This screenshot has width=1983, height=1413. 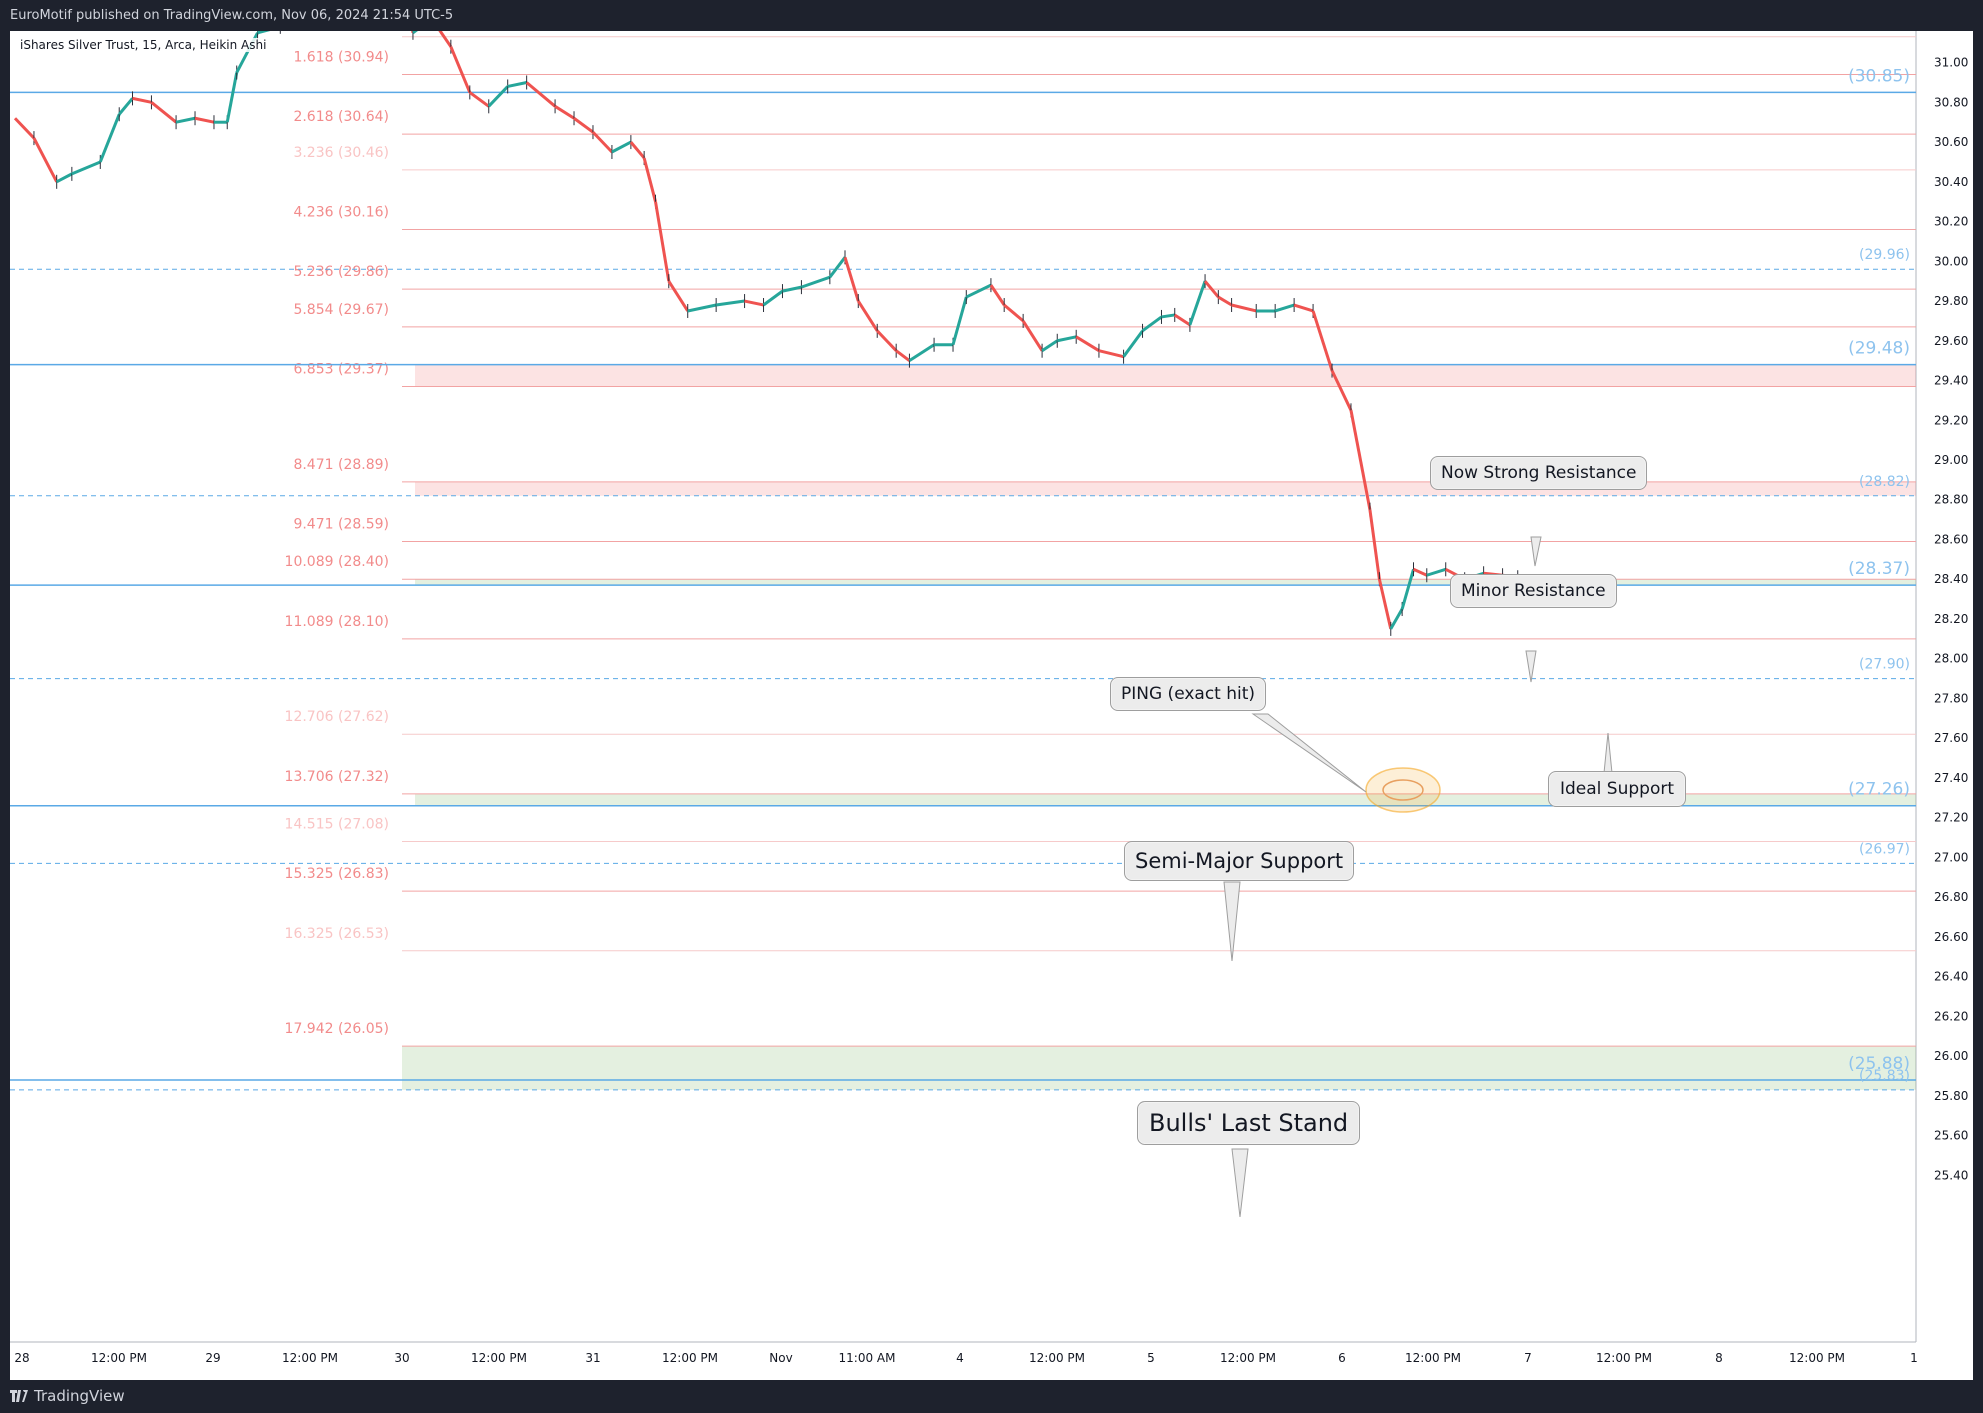 What do you see at coordinates (1188, 694) in the screenshot?
I see `callout-ping-exact-hit: PING (exact hit)` at bounding box center [1188, 694].